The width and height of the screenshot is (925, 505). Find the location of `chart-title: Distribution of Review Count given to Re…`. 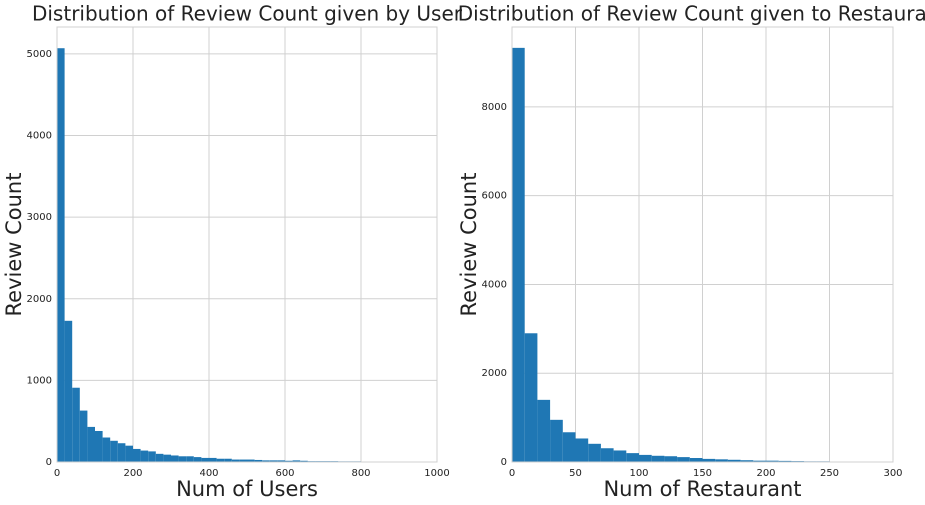

chart-title: Distribution of Review Count given to Re… is located at coordinates (691, 14).